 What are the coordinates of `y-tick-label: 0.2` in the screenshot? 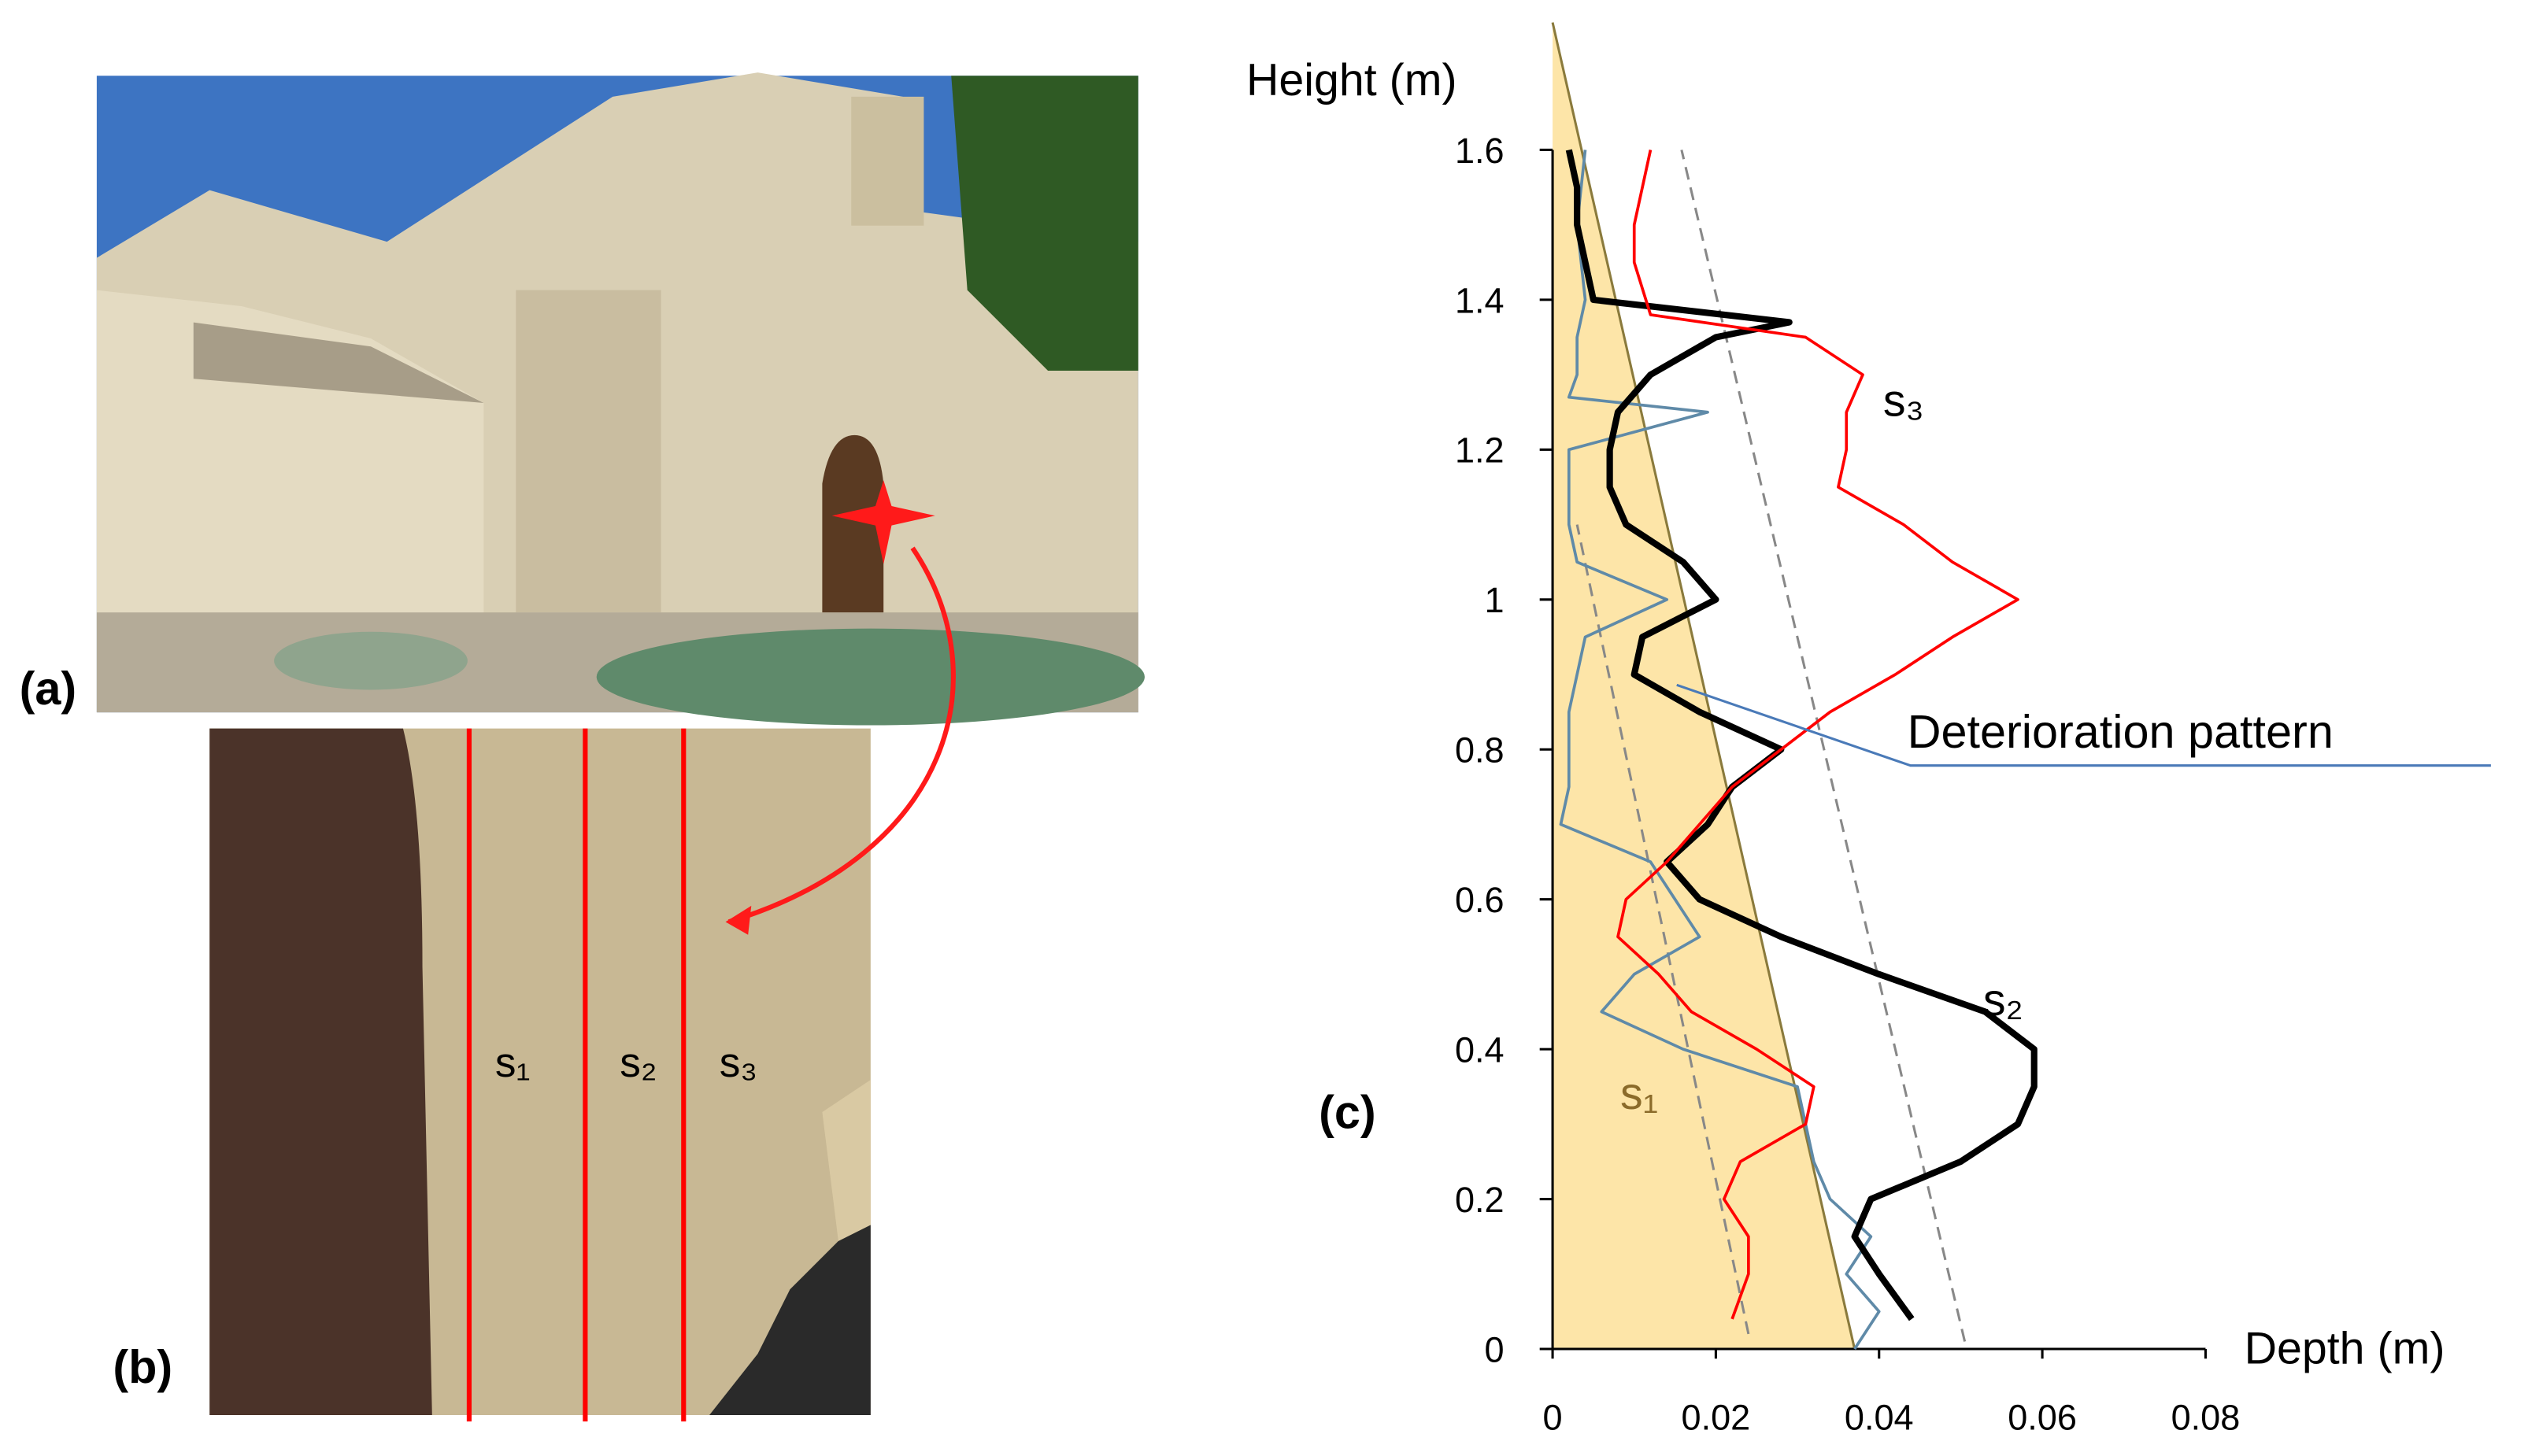 It's located at (1480, 1200).